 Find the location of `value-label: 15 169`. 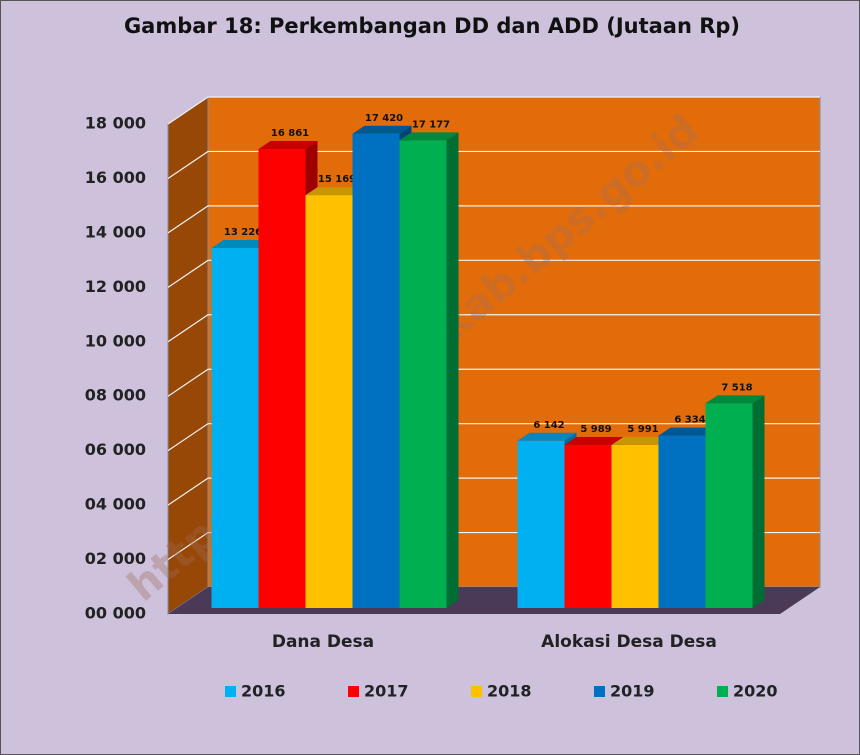

value-label: 15 169 is located at coordinates (337, 179).